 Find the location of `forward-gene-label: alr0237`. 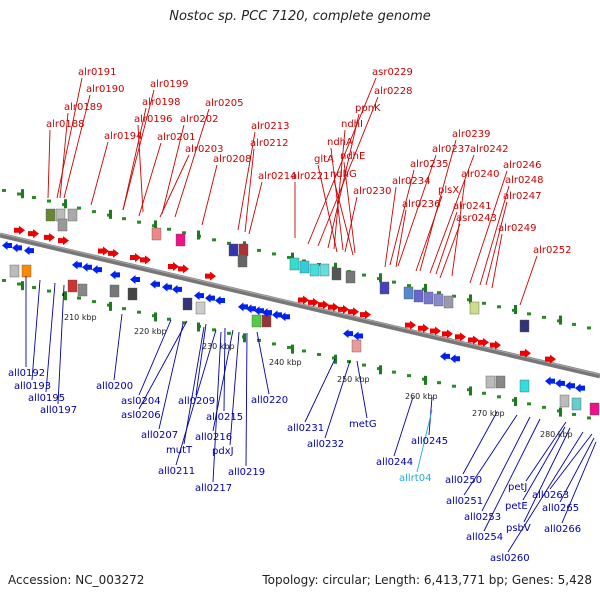

forward-gene-label: alr0237 is located at coordinates (451, 149).